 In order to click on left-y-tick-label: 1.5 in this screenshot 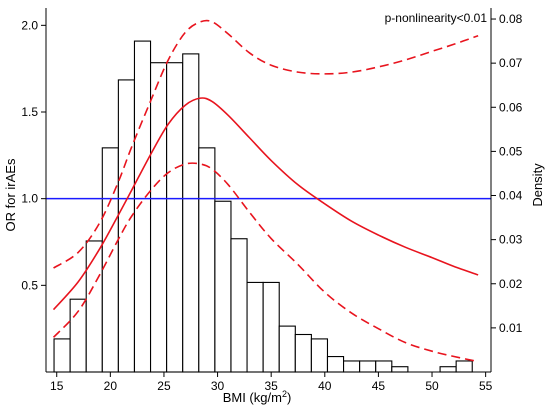, I will do `click(29, 112)`.